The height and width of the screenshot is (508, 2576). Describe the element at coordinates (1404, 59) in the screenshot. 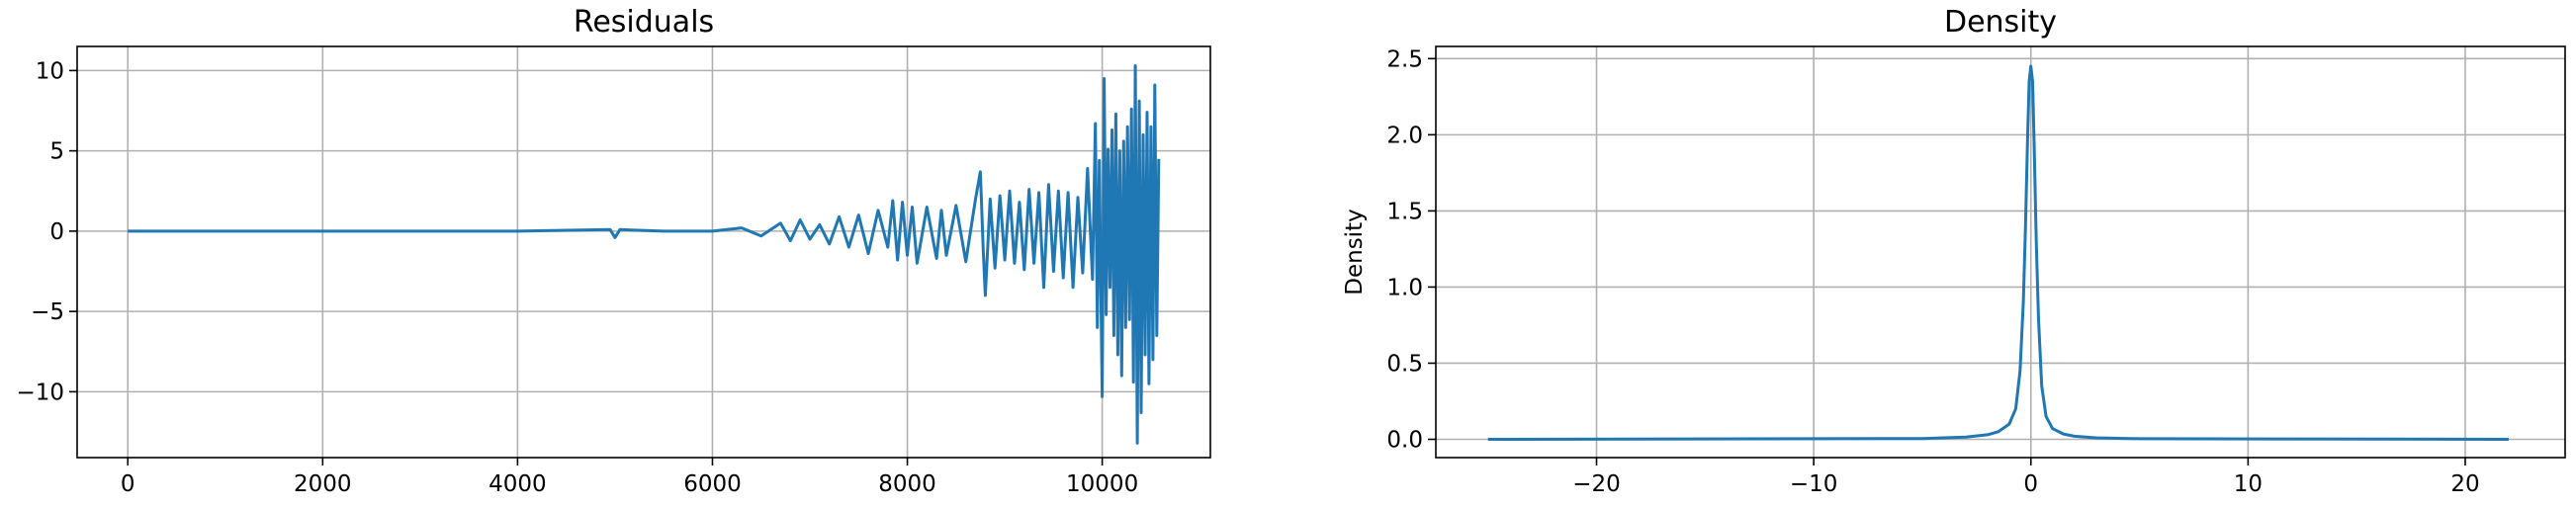

I see `density-y-tick-label: 2.5` at that location.